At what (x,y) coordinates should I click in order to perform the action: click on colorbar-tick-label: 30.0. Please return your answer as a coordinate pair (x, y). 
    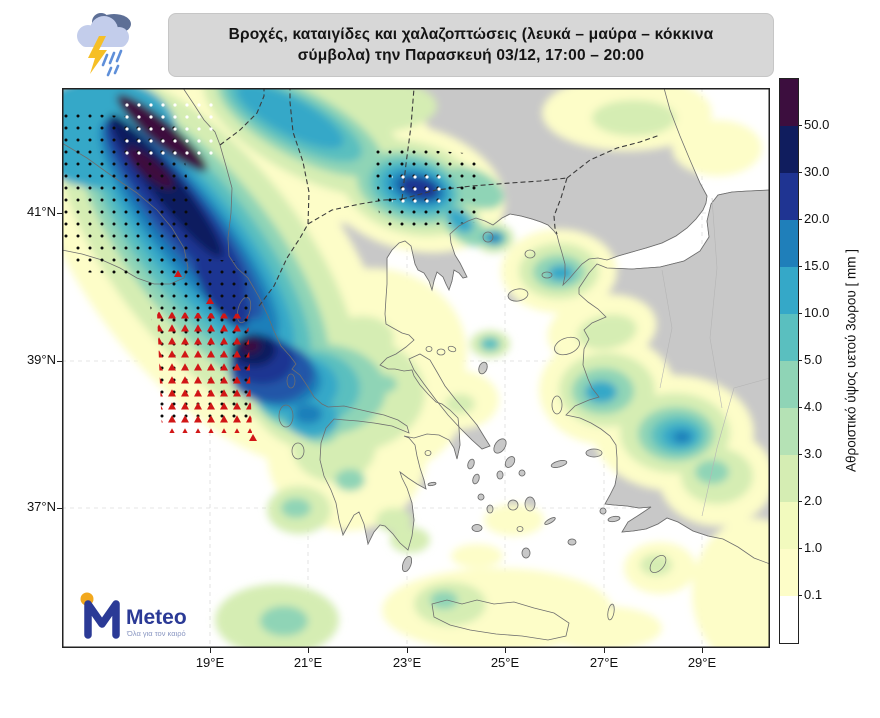
    Looking at the image, I should click on (817, 171).